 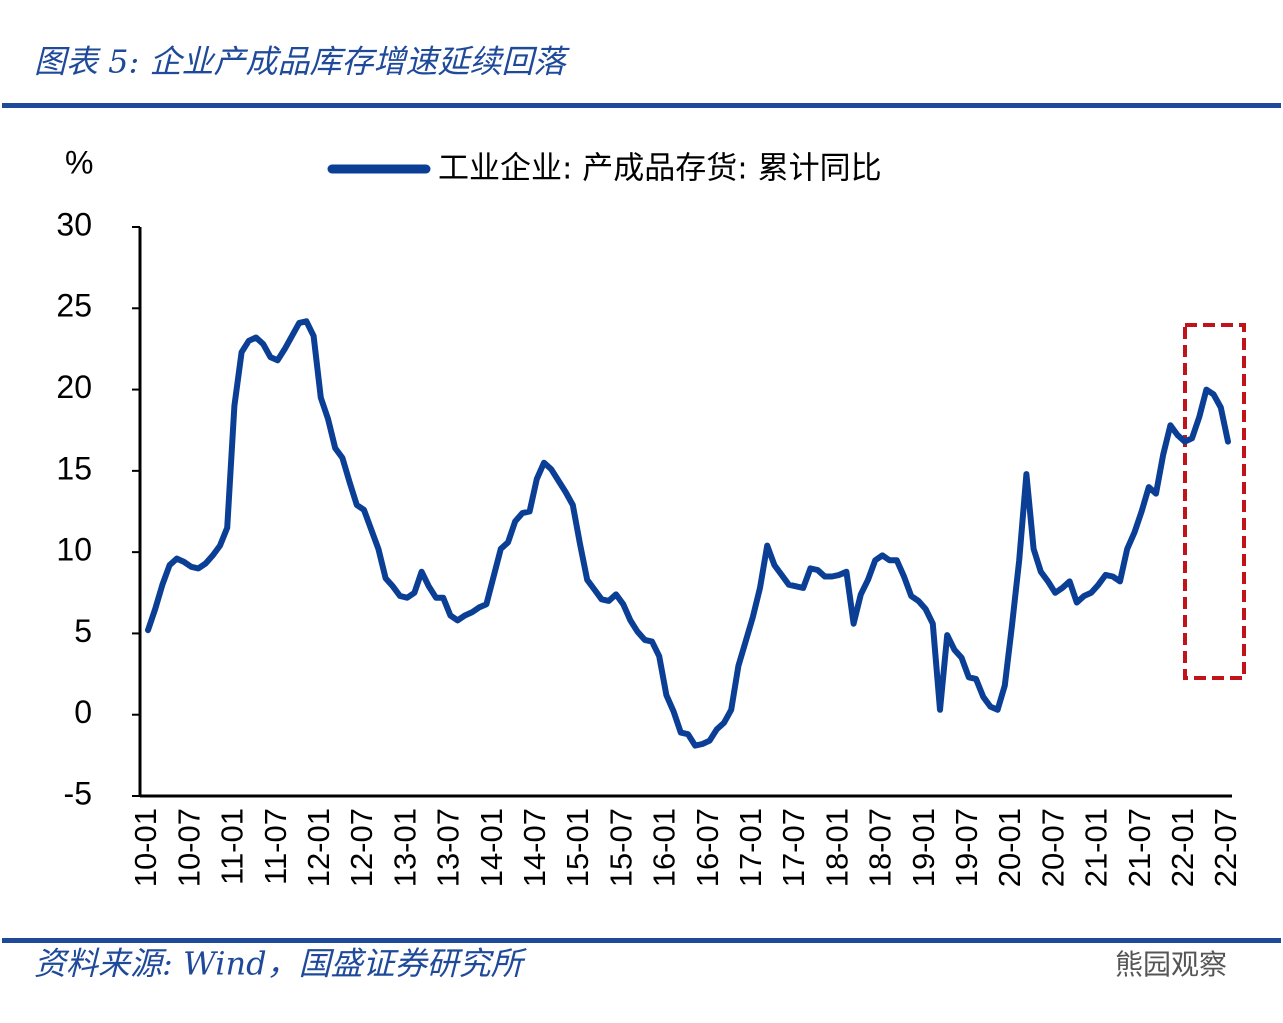 I want to click on x-tick-label: 22-07, so click(x=1225, y=847).